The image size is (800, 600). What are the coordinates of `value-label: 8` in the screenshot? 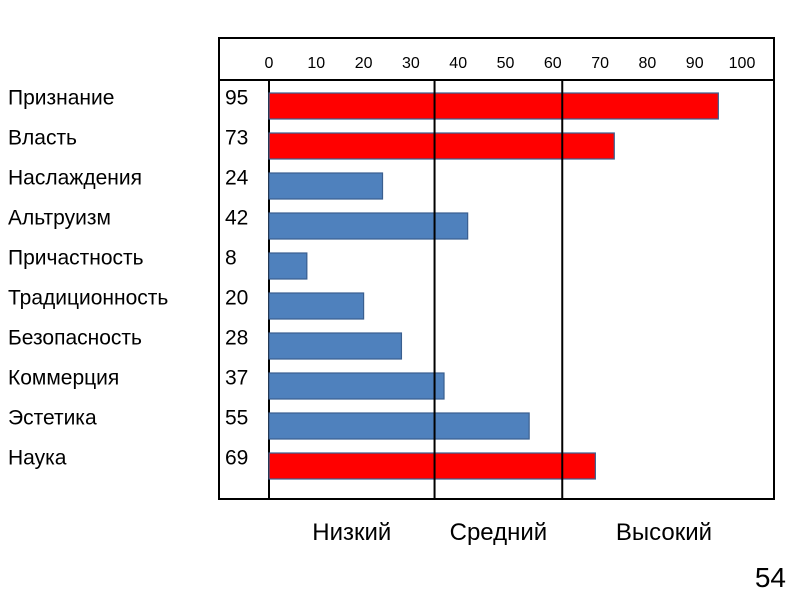 It's located at (231, 258).